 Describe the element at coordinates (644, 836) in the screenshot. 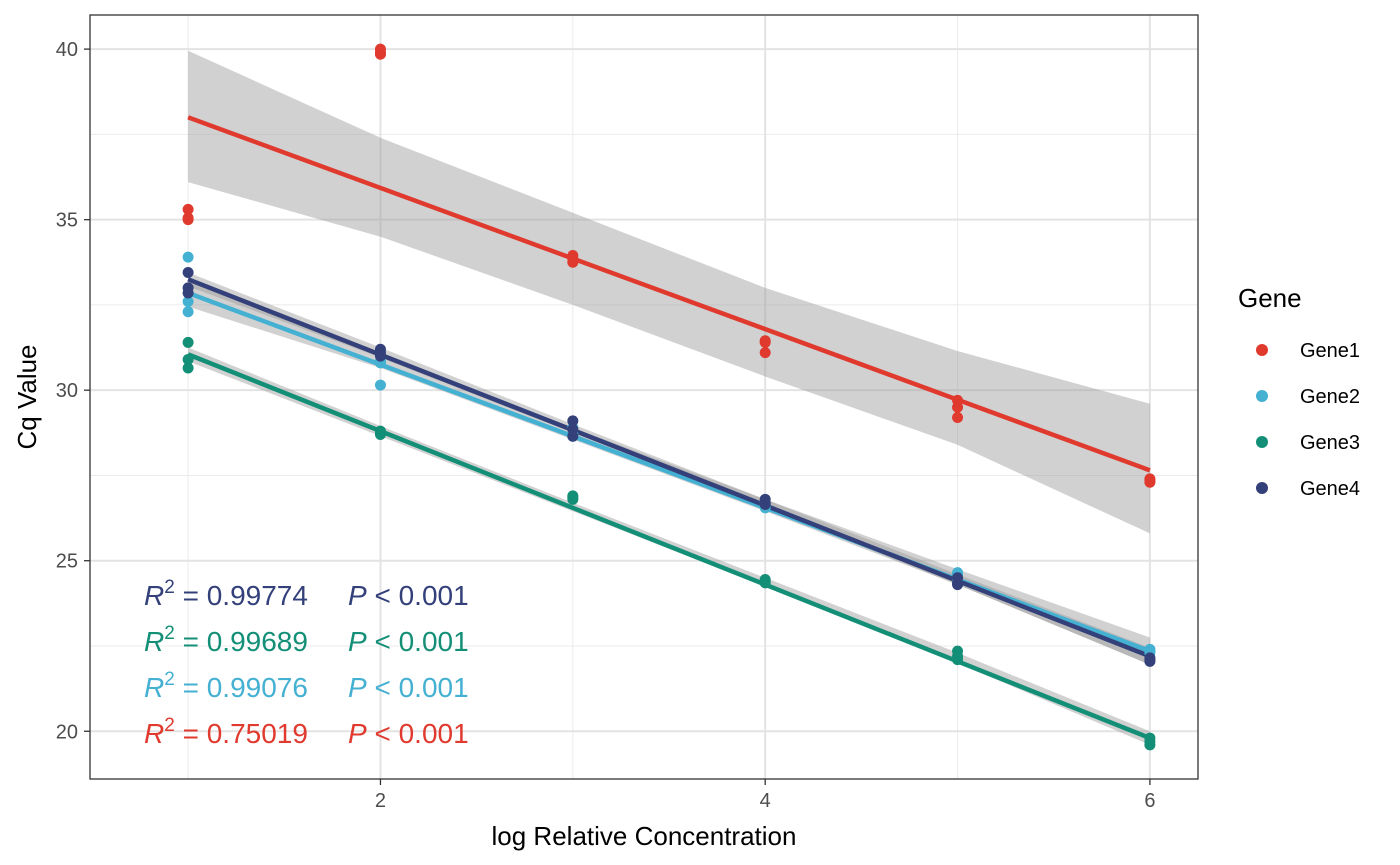

I see `x-axis-title: log Relative Concentration` at that location.